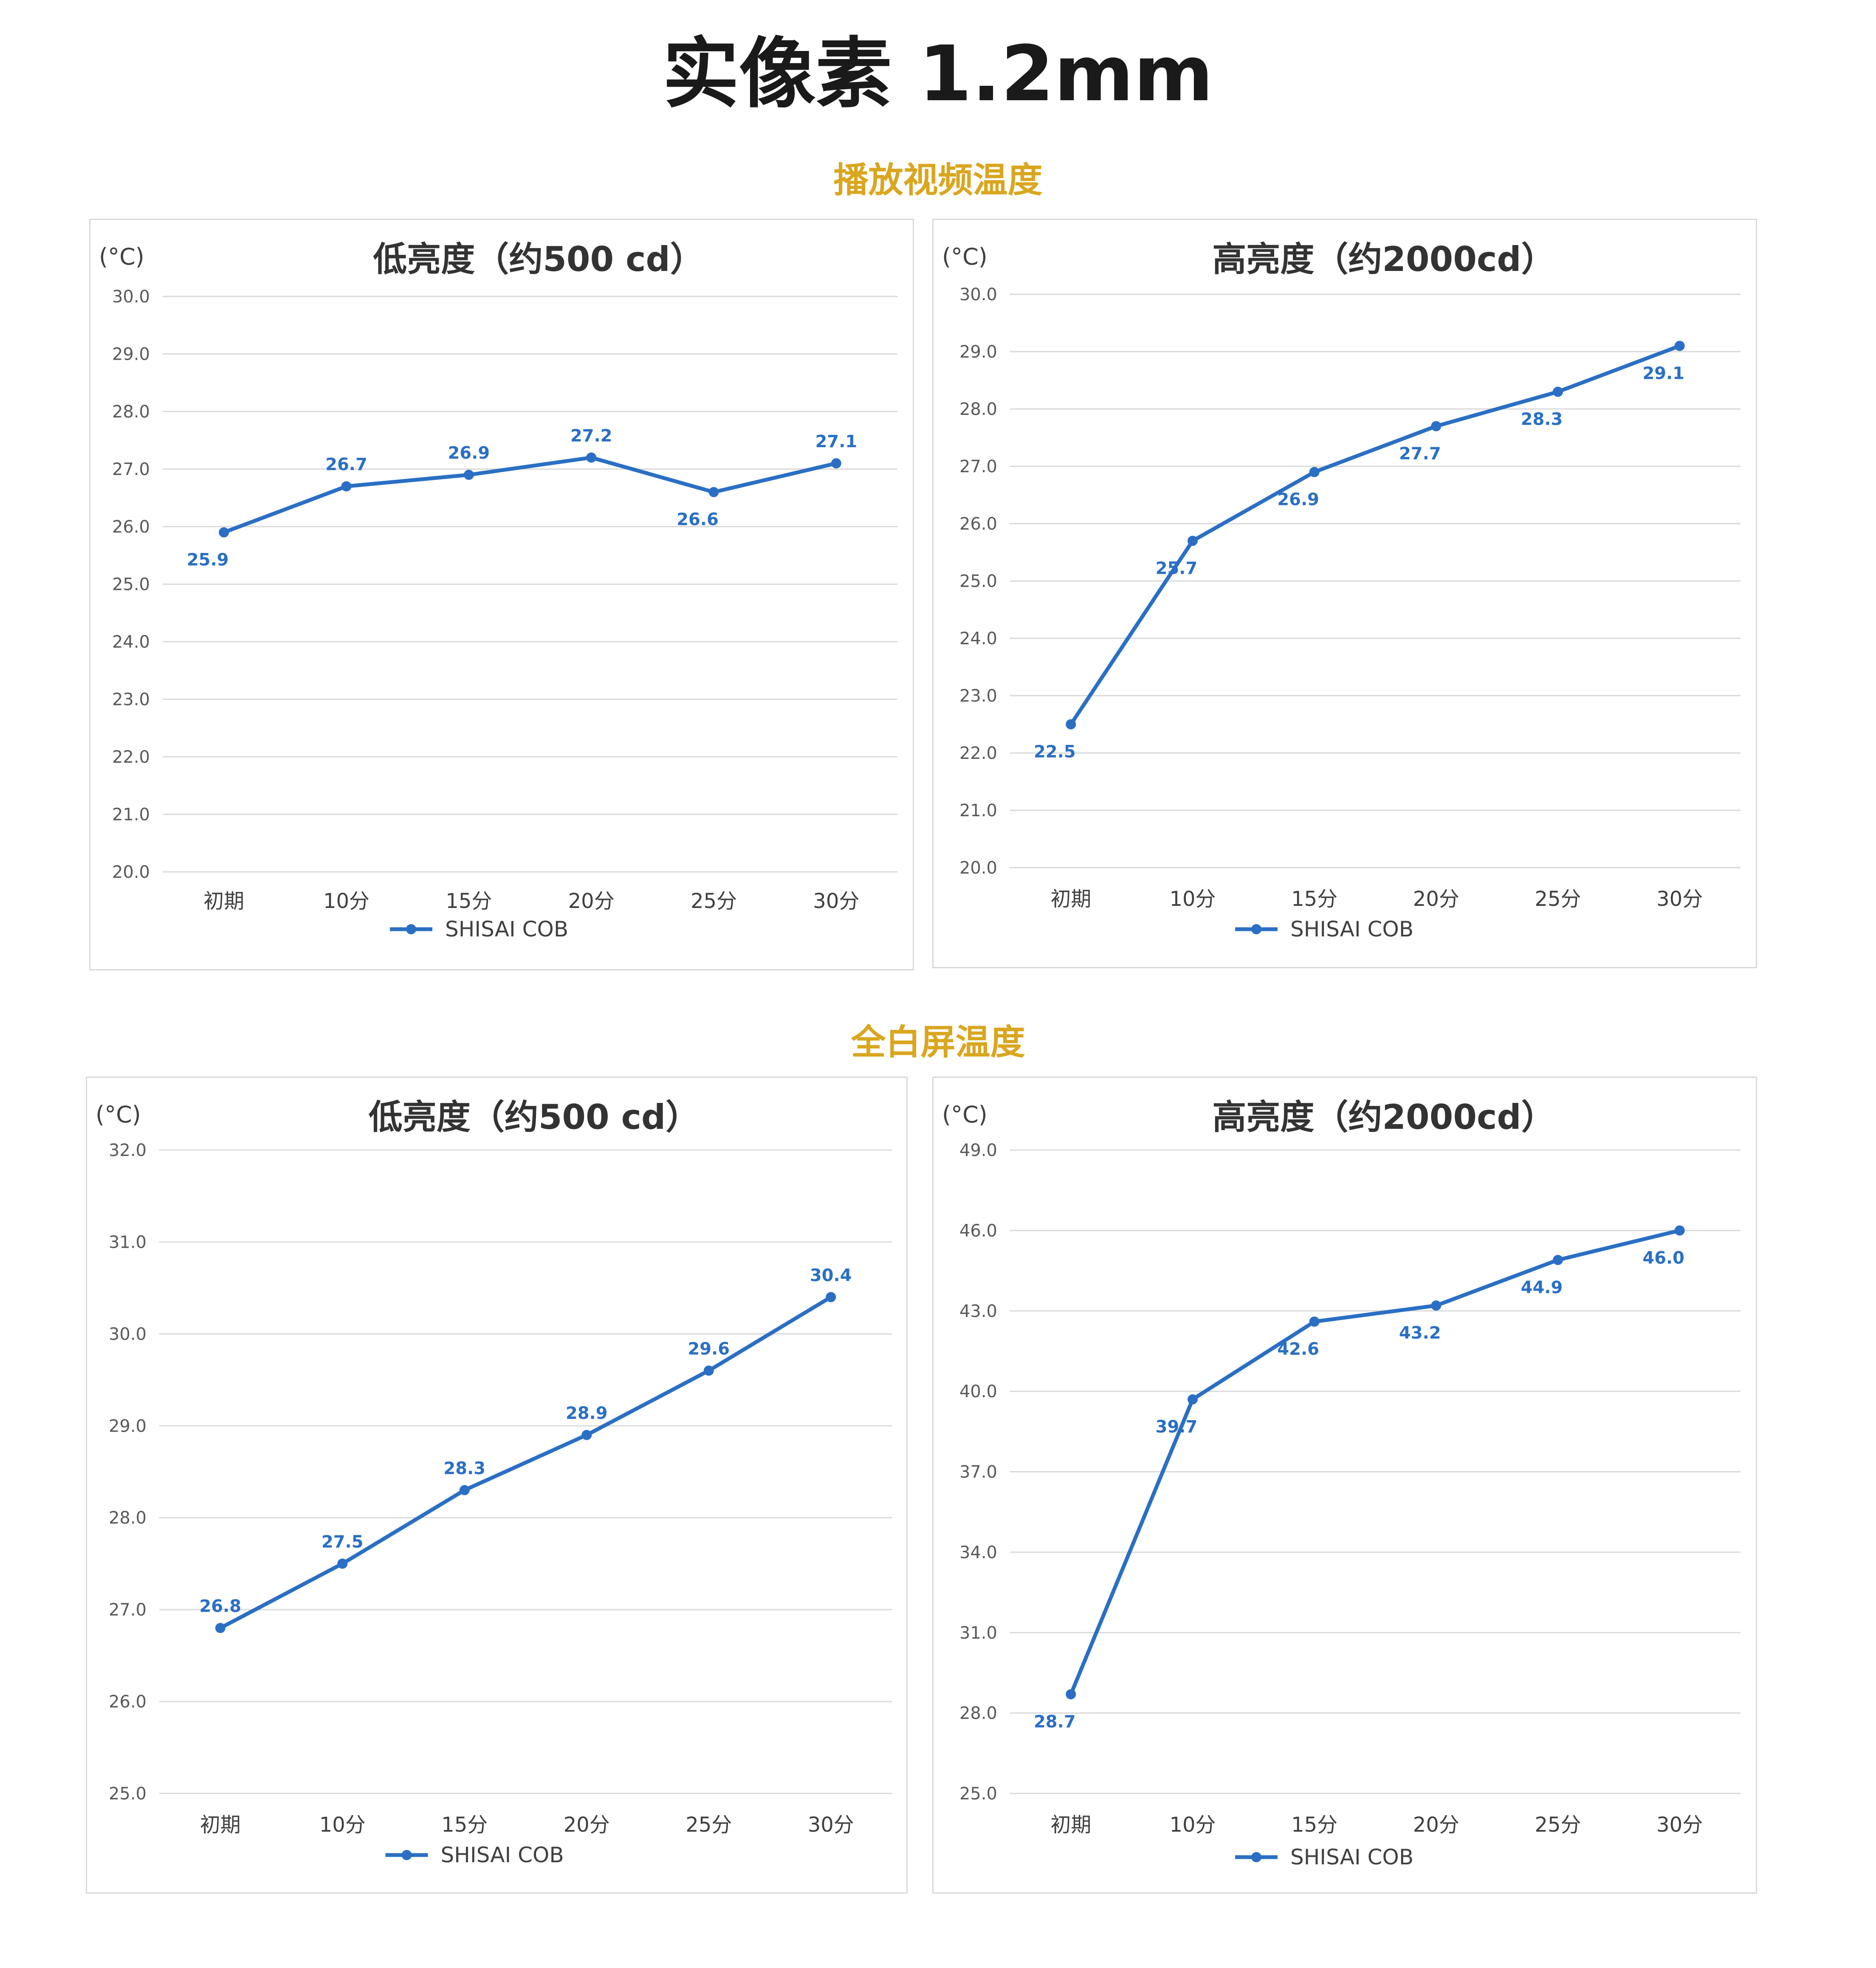  What do you see at coordinates (343, 1542) in the screenshot?
I see `data-label: 27.5` at bounding box center [343, 1542].